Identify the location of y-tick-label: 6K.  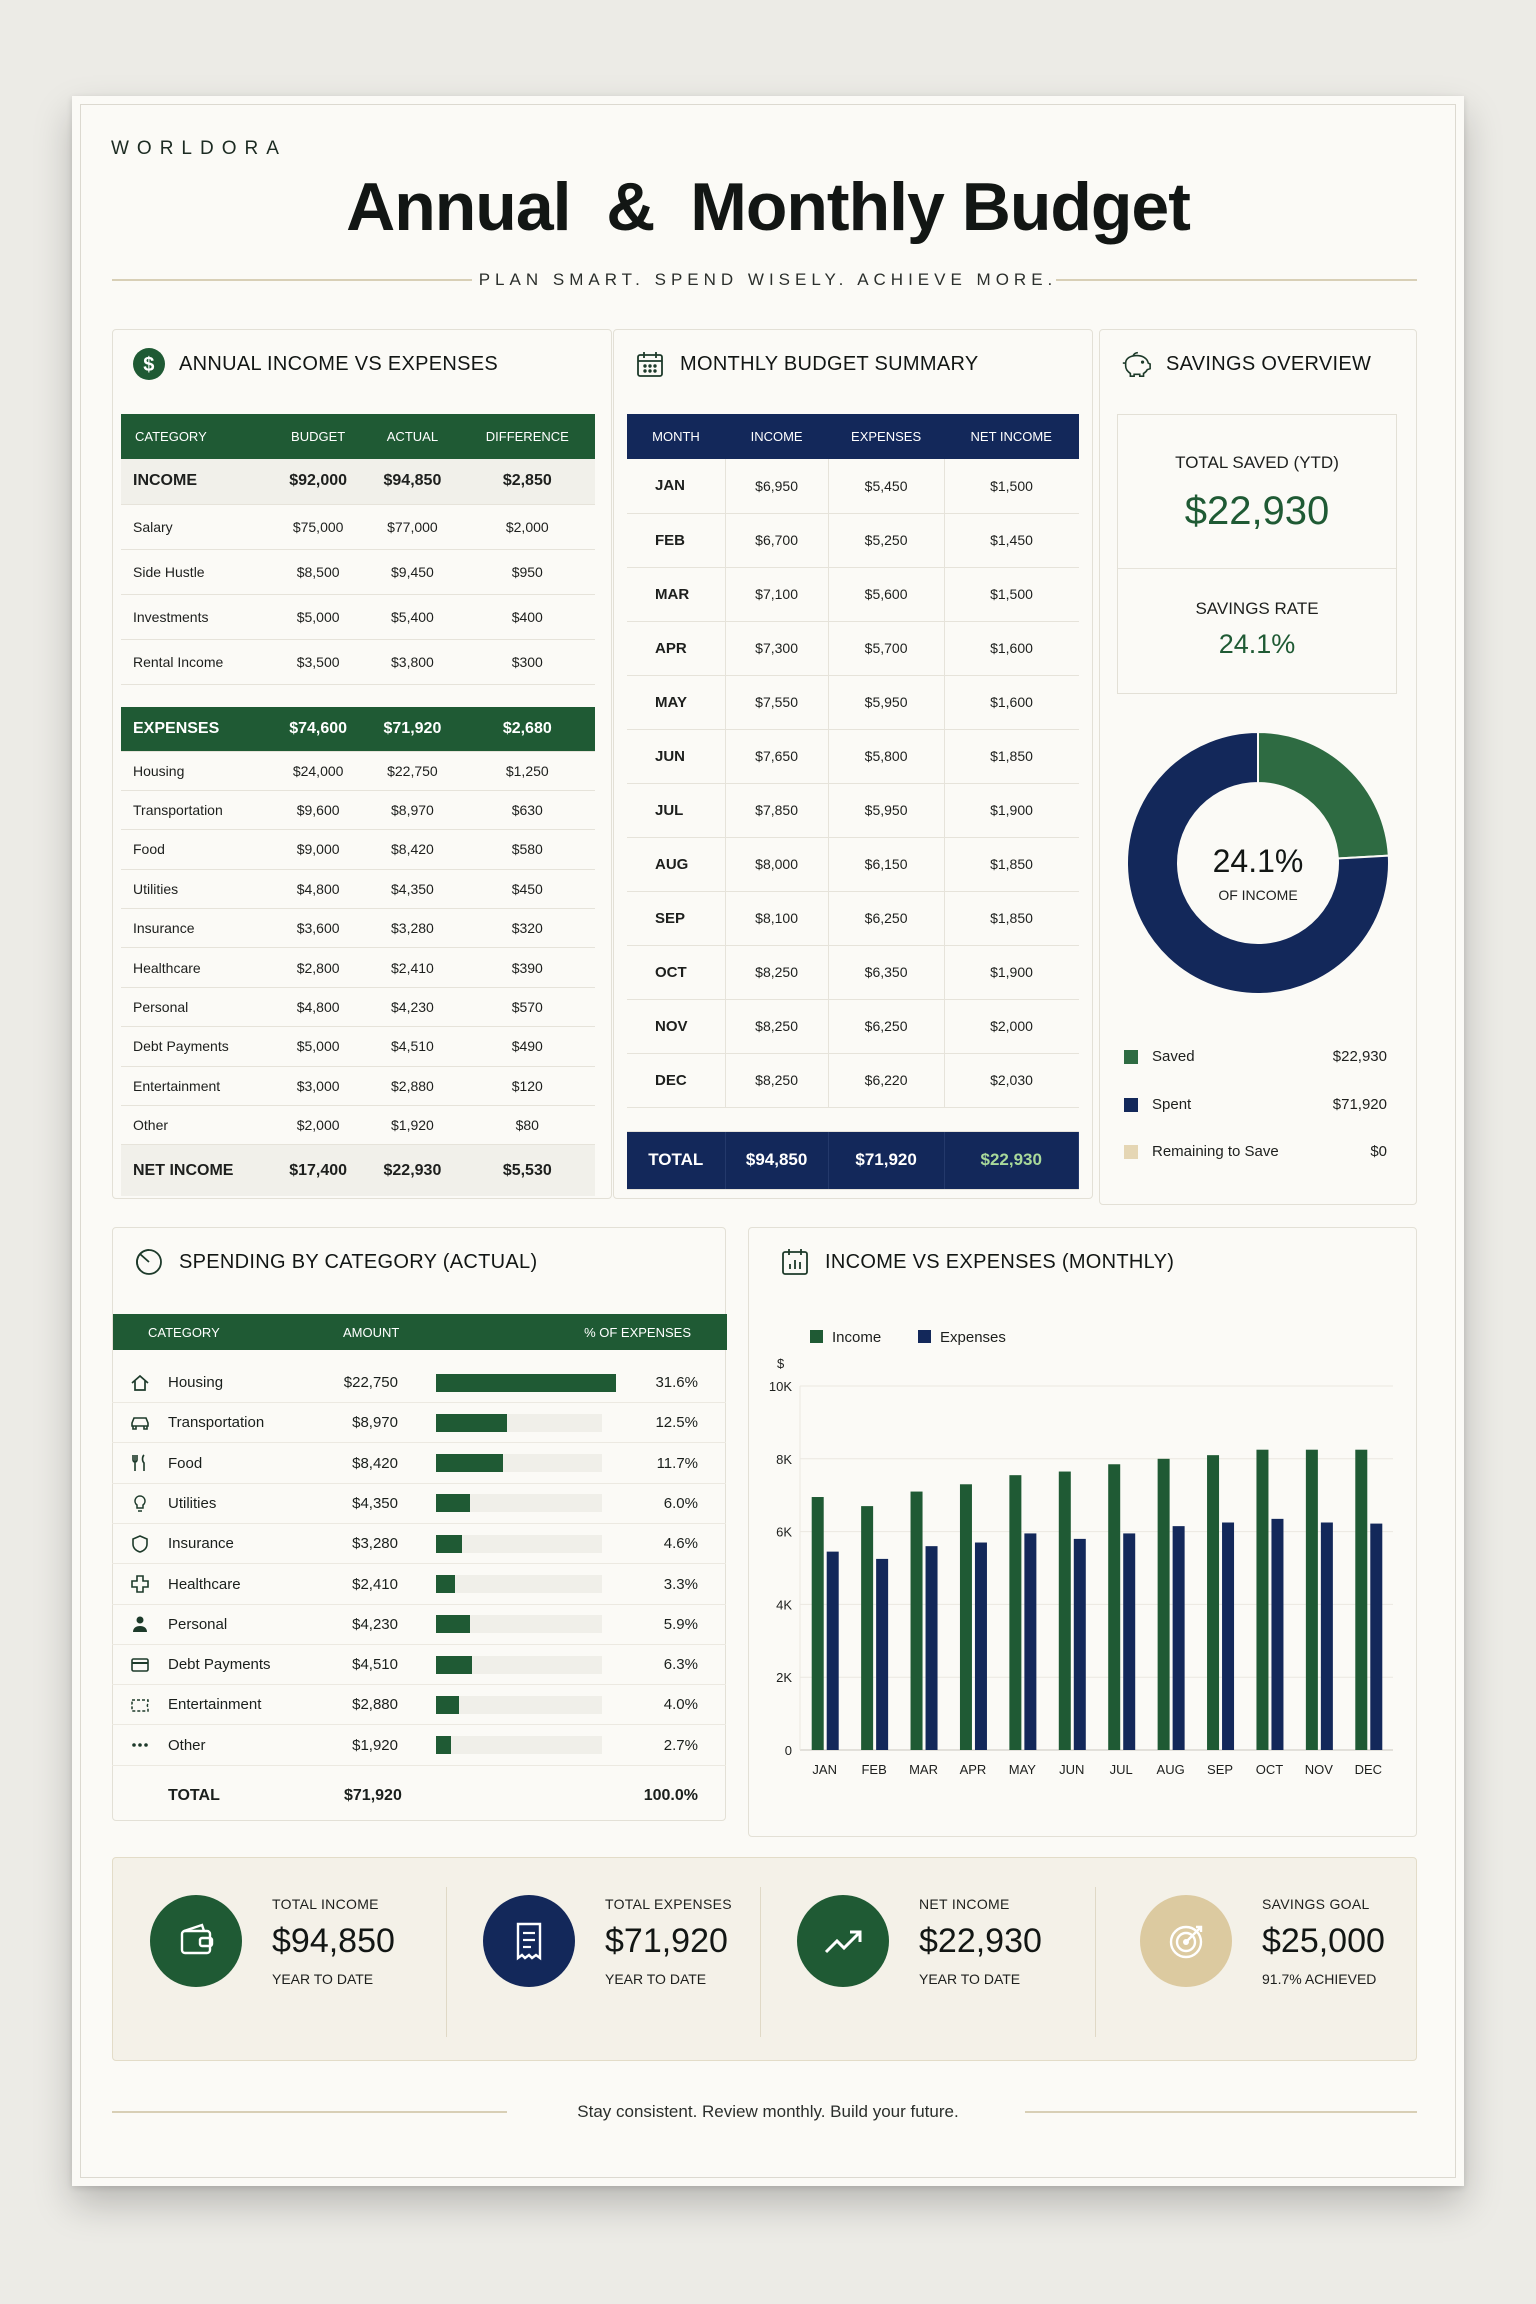
(784, 1532).